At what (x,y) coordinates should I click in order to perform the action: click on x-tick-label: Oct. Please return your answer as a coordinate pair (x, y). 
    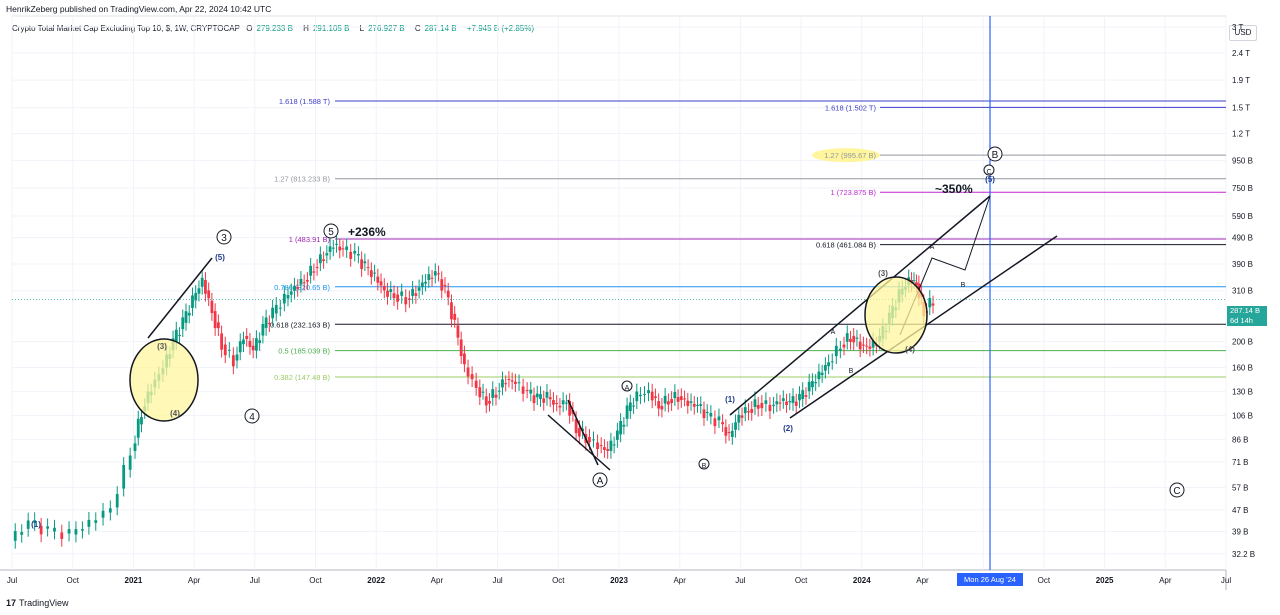
    Looking at the image, I should click on (315, 580).